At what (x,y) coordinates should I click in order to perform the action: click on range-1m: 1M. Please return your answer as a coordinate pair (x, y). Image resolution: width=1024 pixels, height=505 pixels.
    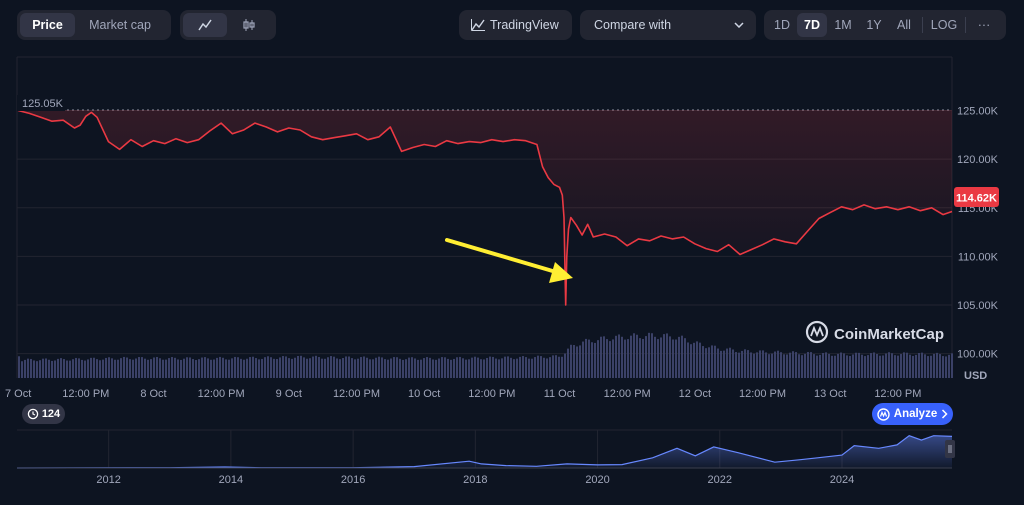
    Looking at the image, I should click on (843, 25).